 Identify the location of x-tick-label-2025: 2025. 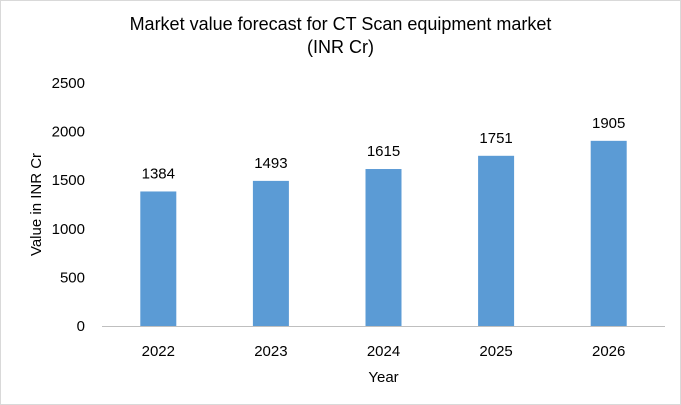
(495, 351).